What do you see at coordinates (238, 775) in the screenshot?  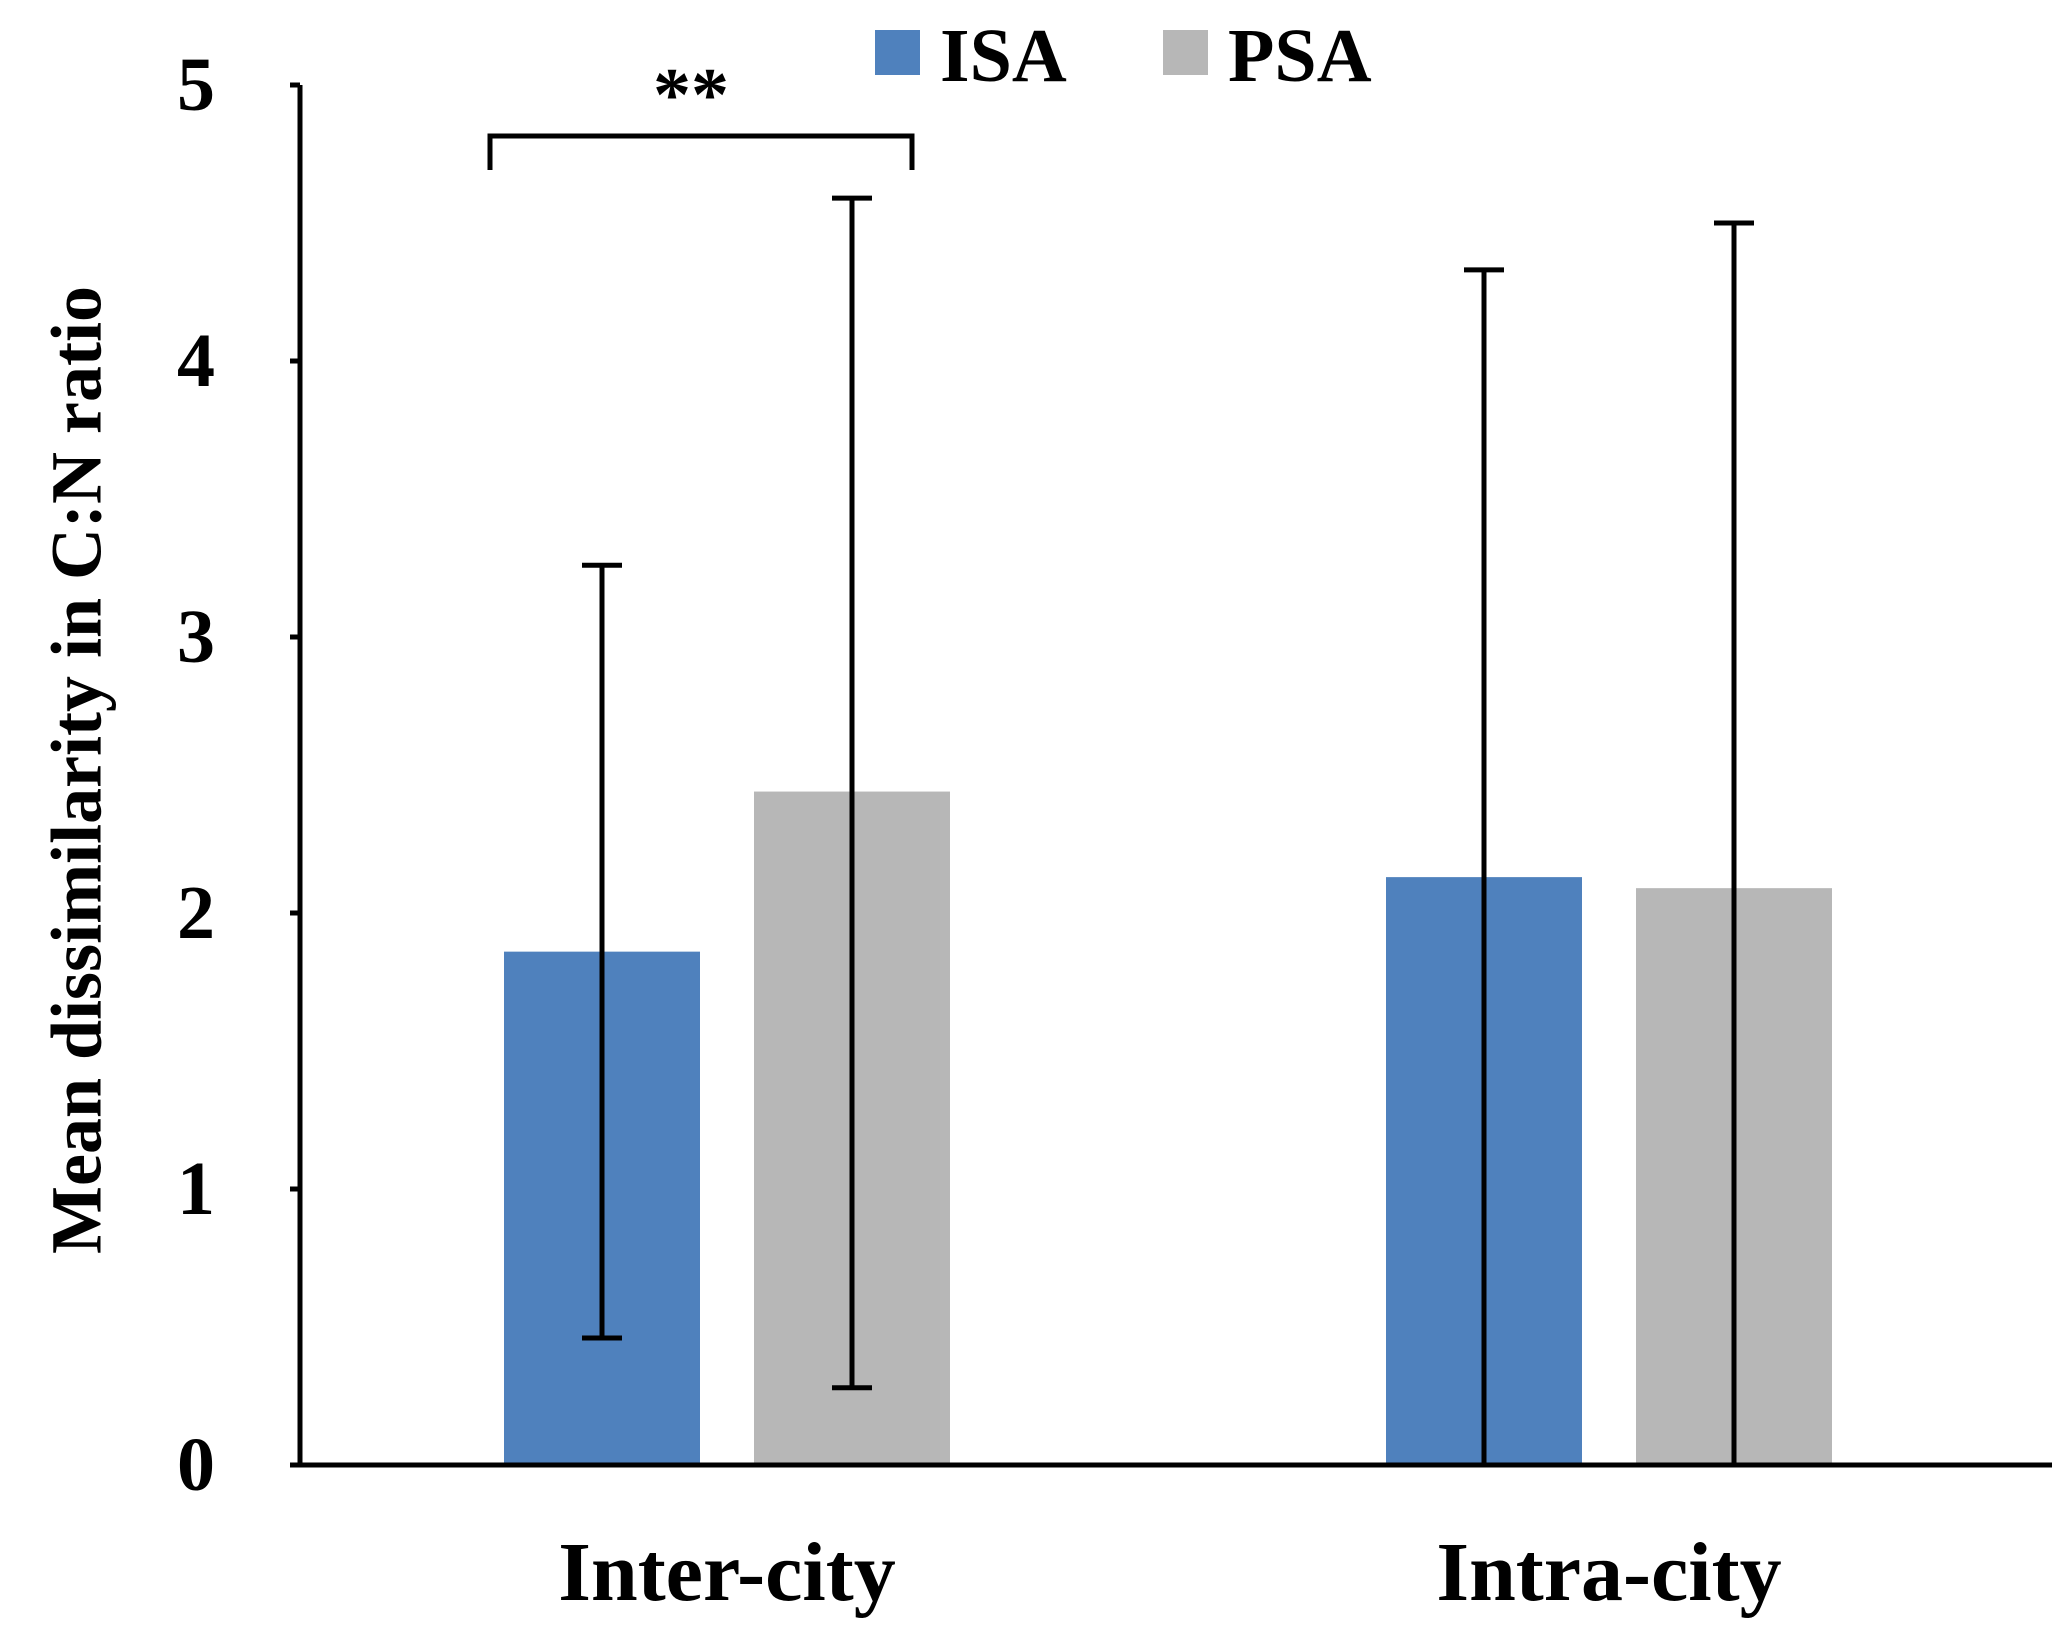 I see `y-ticks-layer: 0 1 2 3 4 5` at bounding box center [238, 775].